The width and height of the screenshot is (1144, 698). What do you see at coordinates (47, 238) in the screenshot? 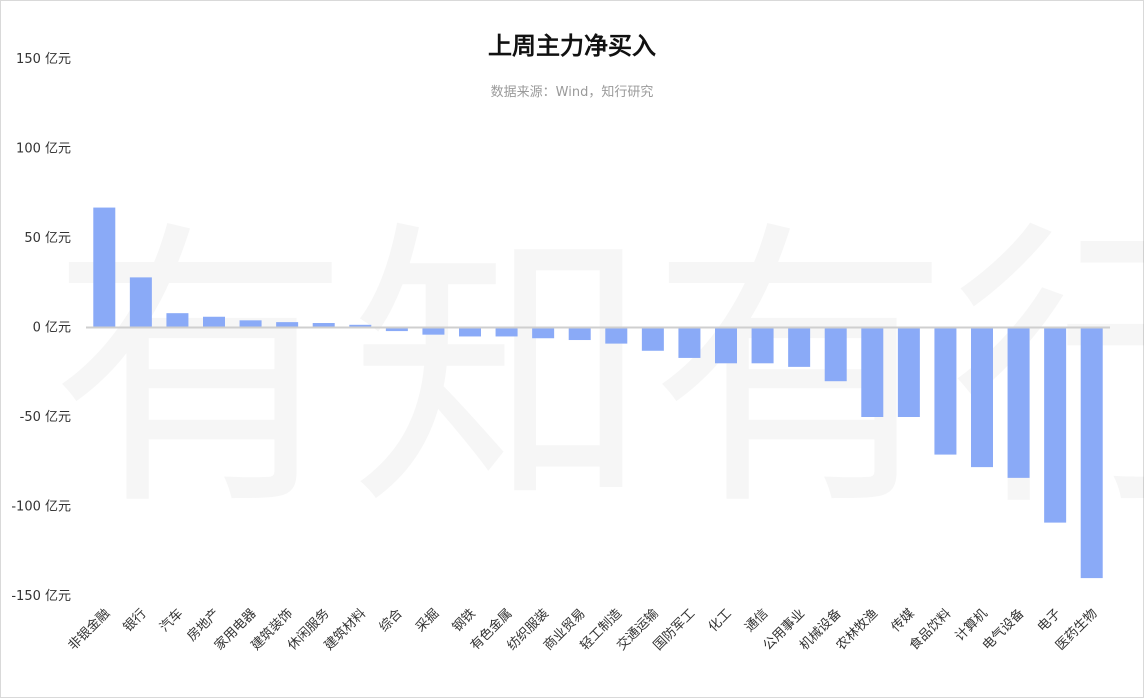
I see `y-tick-label: 50 亿元` at bounding box center [47, 238].